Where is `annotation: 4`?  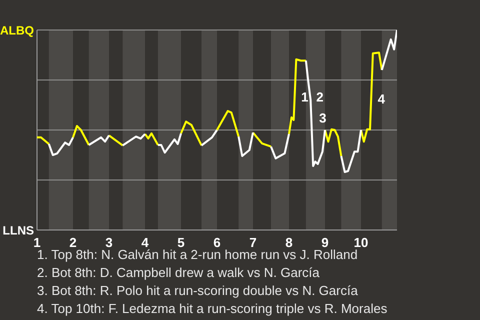 annotation: 4 is located at coordinates (382, 99).